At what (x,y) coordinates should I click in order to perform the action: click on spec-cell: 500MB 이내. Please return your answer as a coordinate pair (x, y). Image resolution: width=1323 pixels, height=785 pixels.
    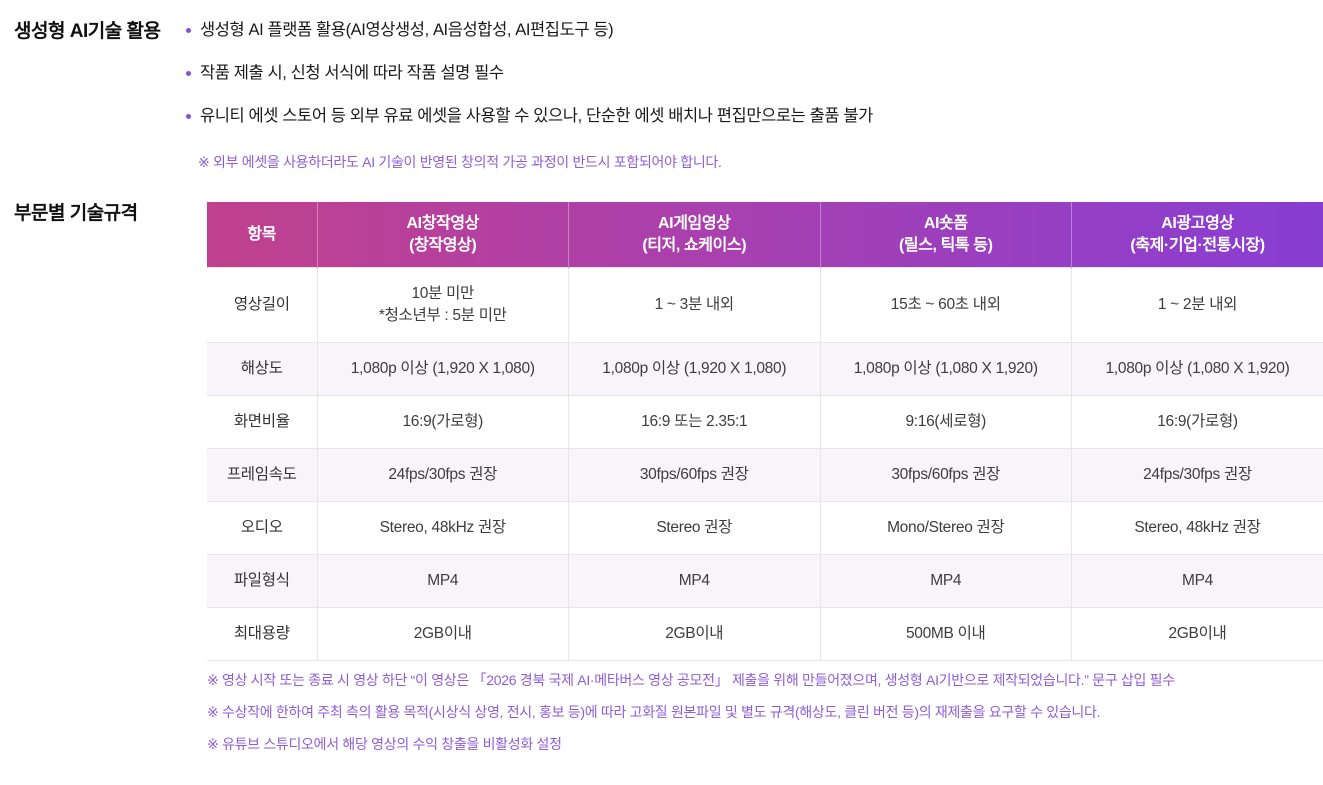
    Looking at the image, I should click on (945, 634).